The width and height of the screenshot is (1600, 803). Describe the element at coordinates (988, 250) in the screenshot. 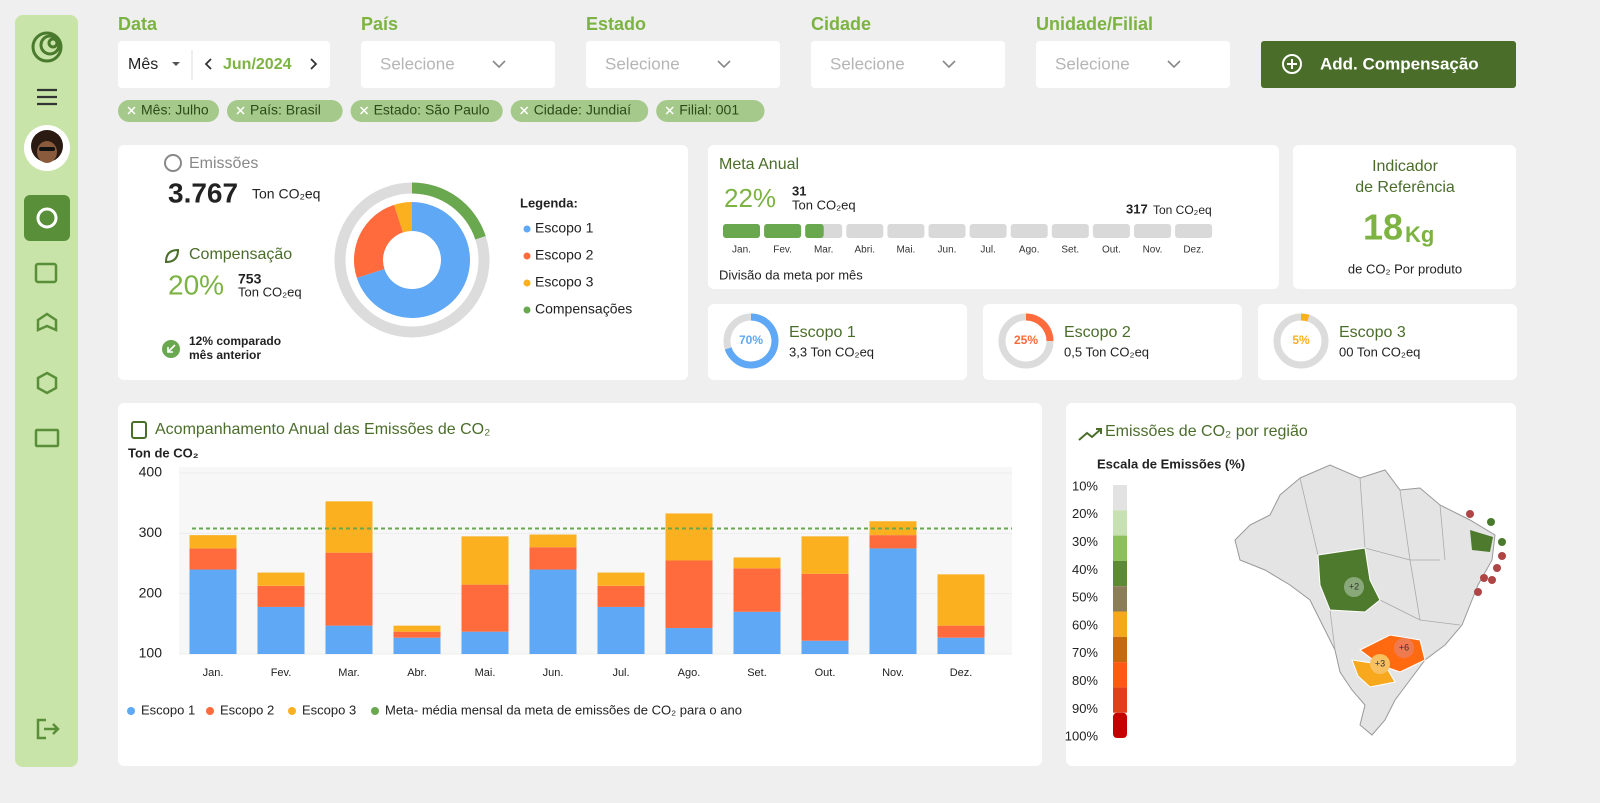

I see `month-label: Jul.` at that location.